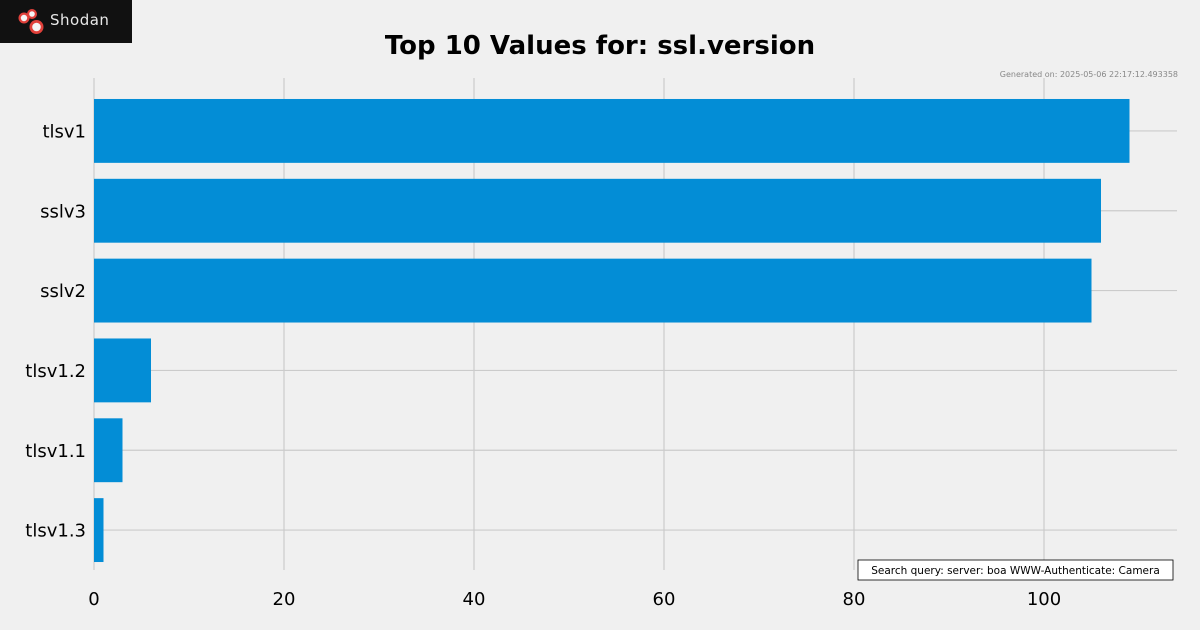 This screenshot has width=1200, height=630. Describe the element at coordinates (1044, 599) in the screenshot. I see `x-tick-label: 100` at that location.